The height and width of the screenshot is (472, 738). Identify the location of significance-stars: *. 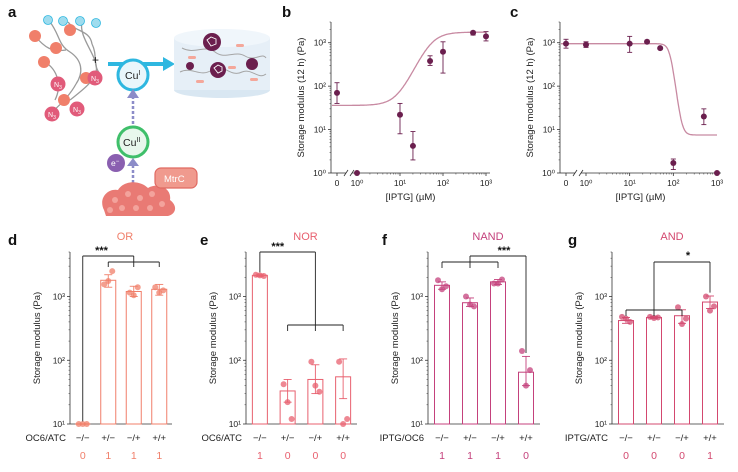
(688, 256).